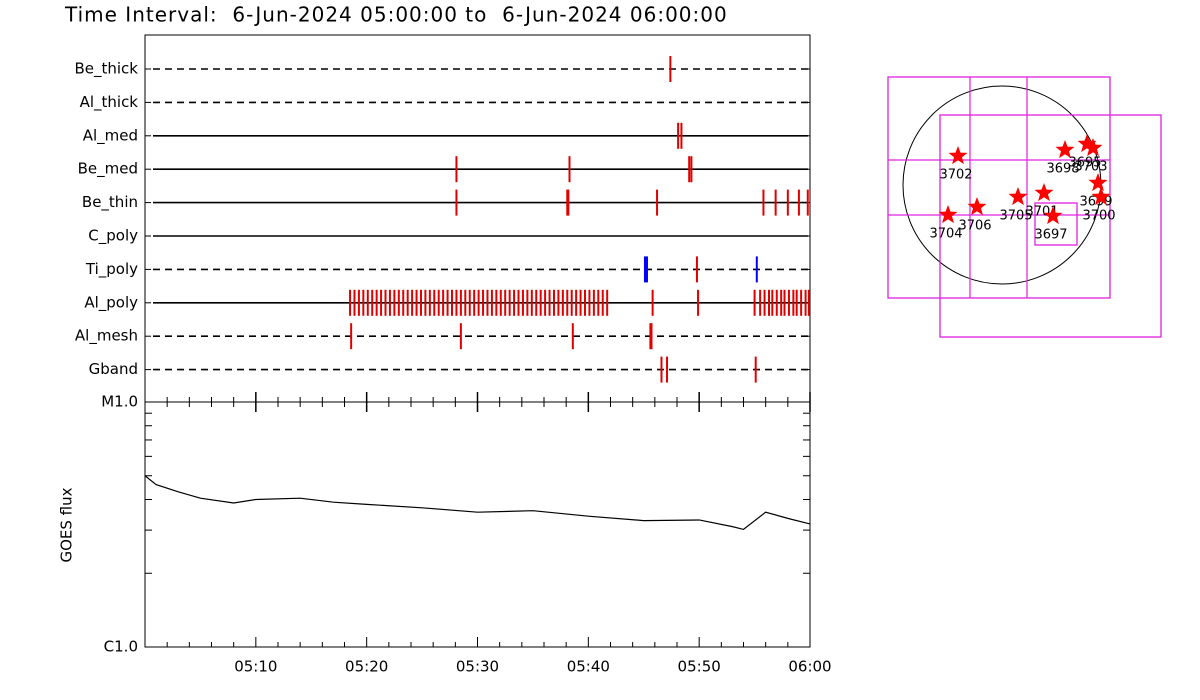 This screenshot has width=1200, height=700. I want to click on goes-curve, so click(477, 503).